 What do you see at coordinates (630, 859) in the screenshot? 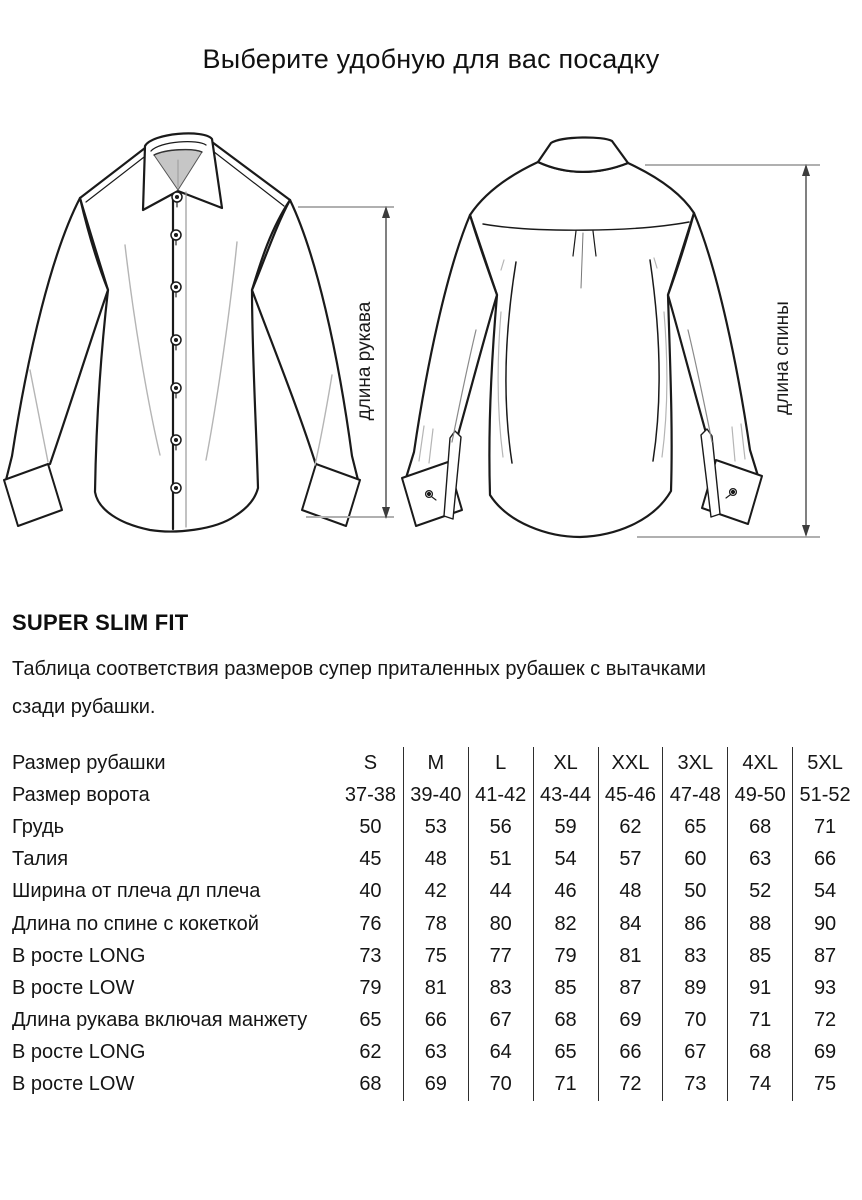
I see `cell-value: 57` at bounding box center [630, 859].